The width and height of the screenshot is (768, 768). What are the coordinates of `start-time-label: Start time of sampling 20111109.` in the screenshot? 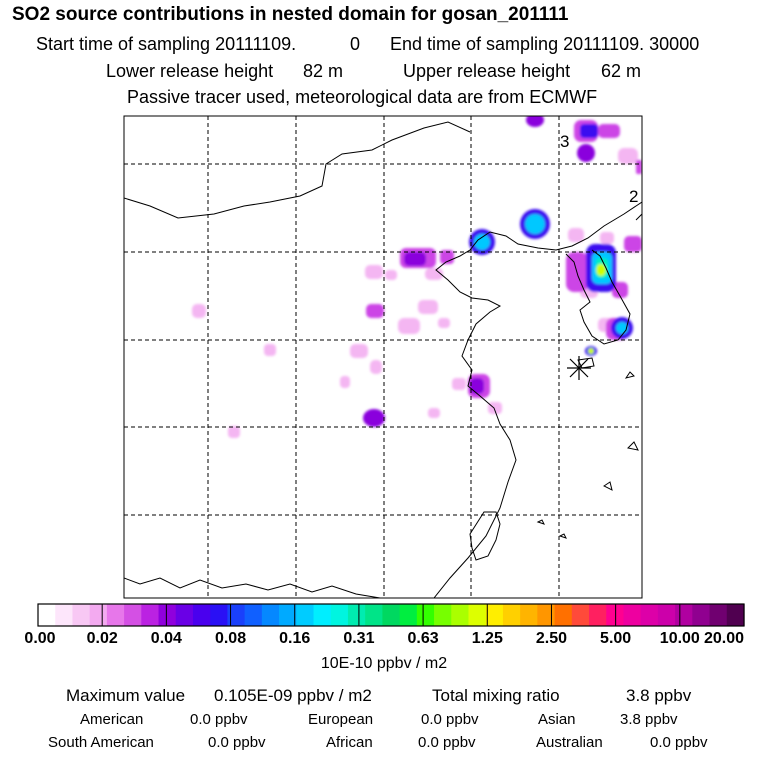 It's located at (166, 44).